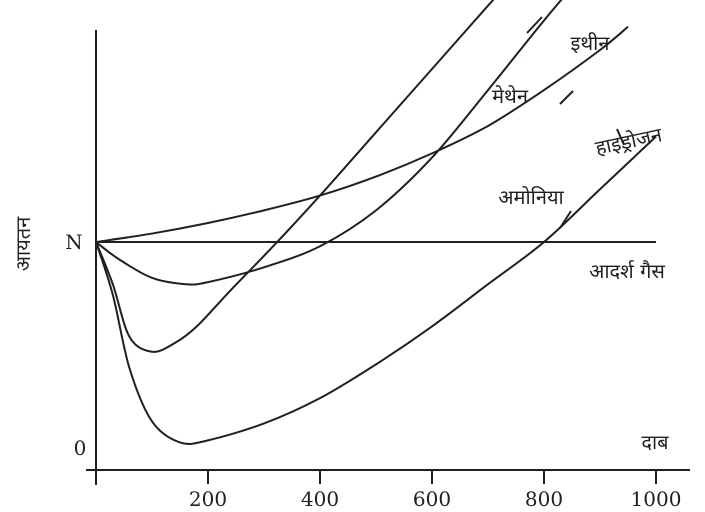 Image resolution: width=705 pixels, height=512 pixels. Describe the element at coordinates (578, 149) in the screenshot. I see `series-labels: इथीन मेथेन हाइड्रोजन अमोनिया आदर्श गैस` at that location.